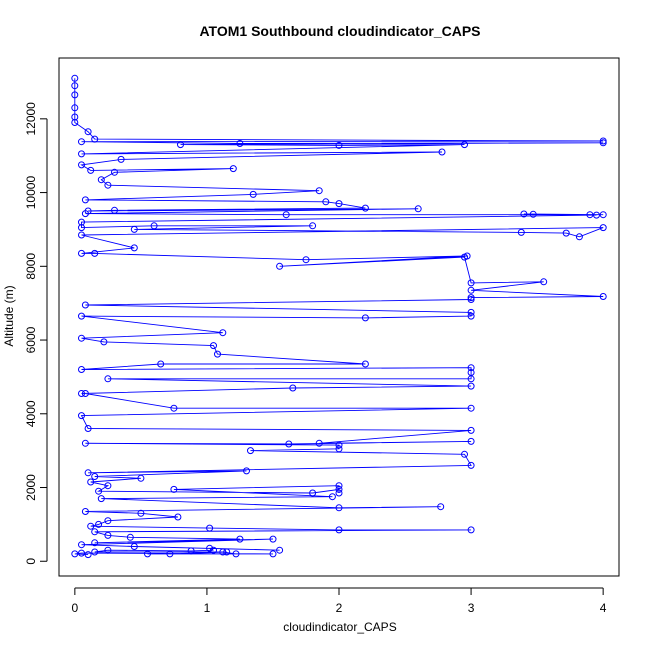 The width and height of the screenshot is (650, 650). Describe the element at coordinates (75, 608) in the screenshot. I see `x-tick-label: 0` at that location.